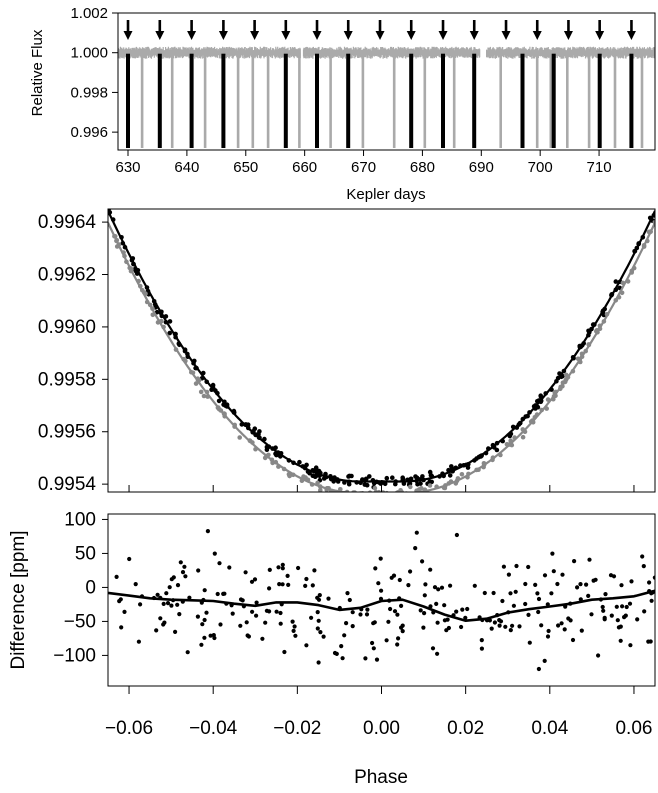 The height and width of the screenshot is (793, 658). What do you see at coordinates (67, 327) in the screenshot?
I see `phase-fold-y-tick-label-3: 0.9960` at bounding box center [67, 327].